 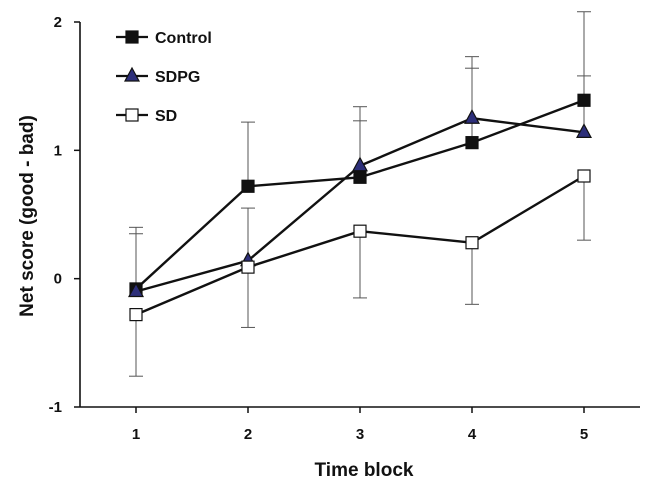 I want to click on x-axis-title: Time block, so click(x=364, y=470).